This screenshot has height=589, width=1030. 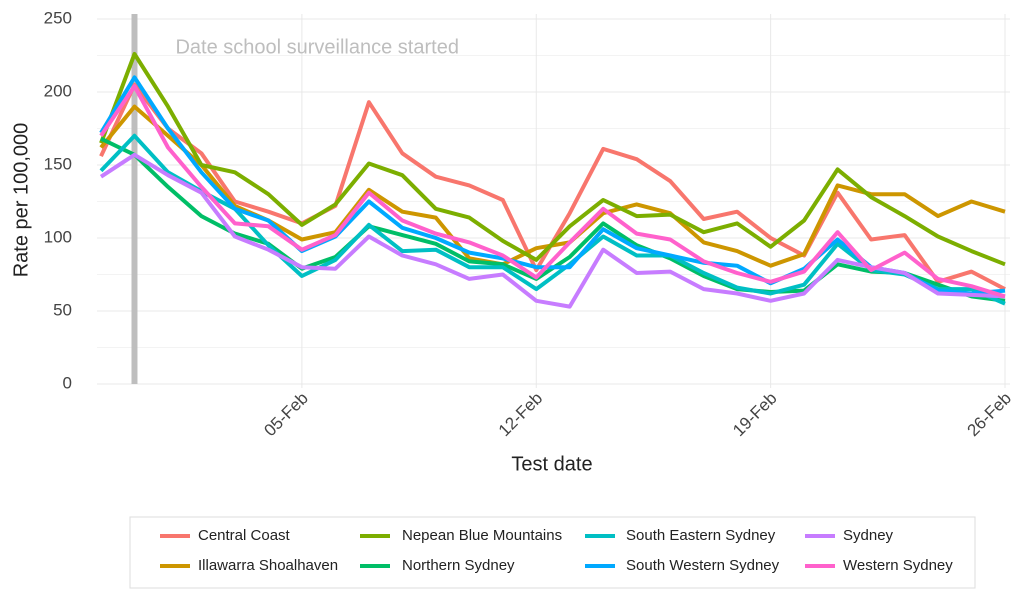 What do you see at coordinates (67, 382) in the screenshot?
I see `y-tick-label: 0` at bounding box center [67, 382].